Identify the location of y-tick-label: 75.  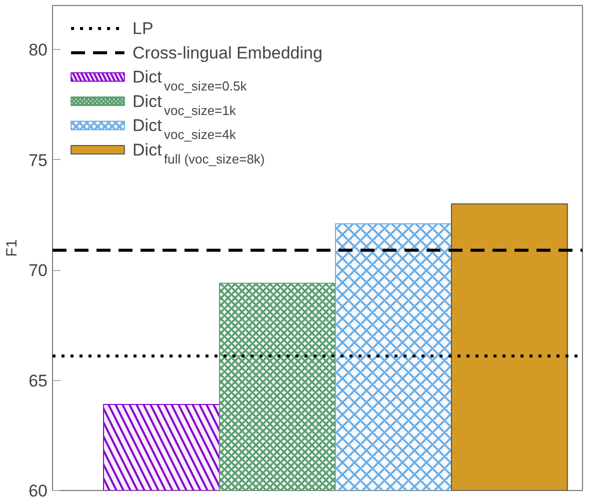
(38, 160).